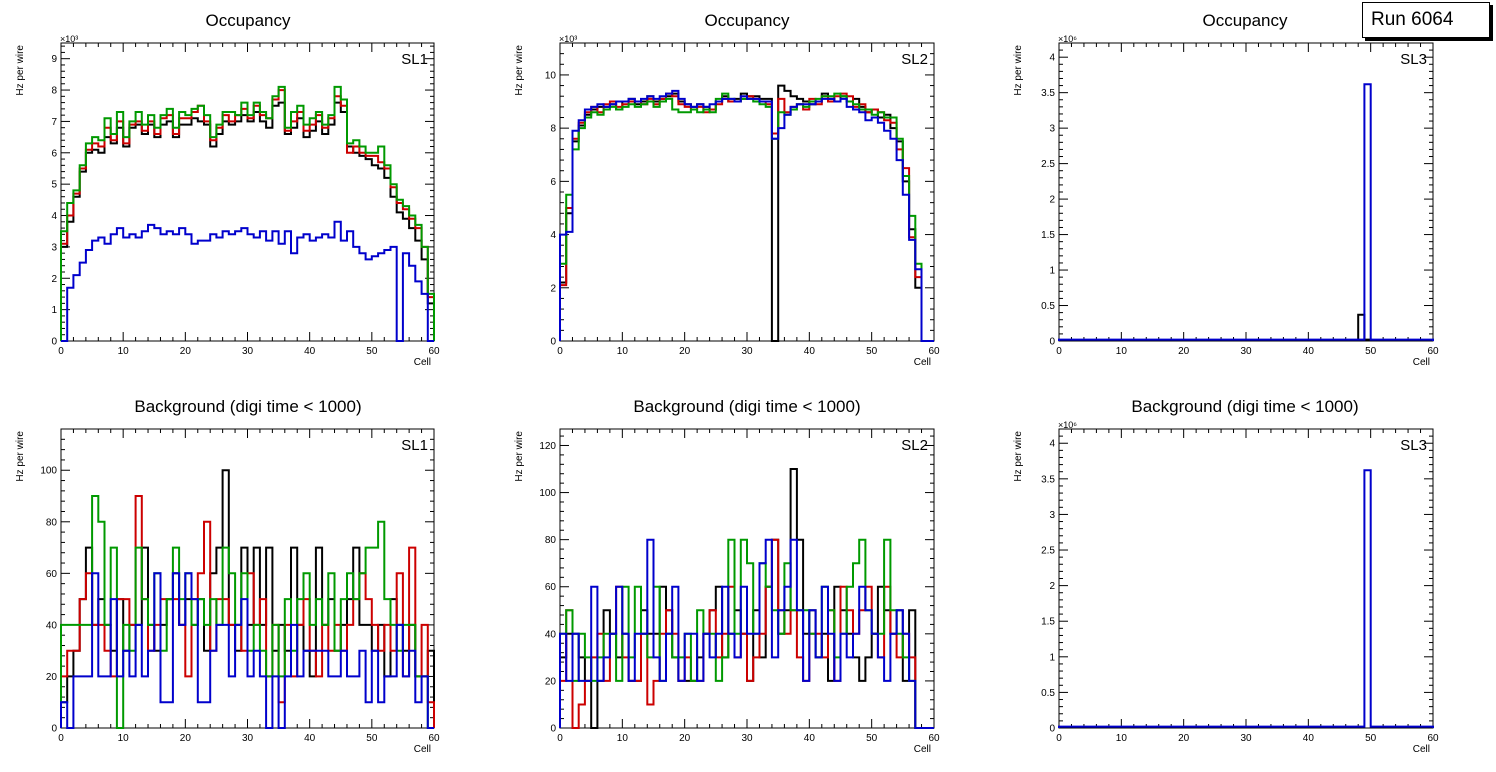  I want to click on x-tick-label: 30, so click(747, 738).